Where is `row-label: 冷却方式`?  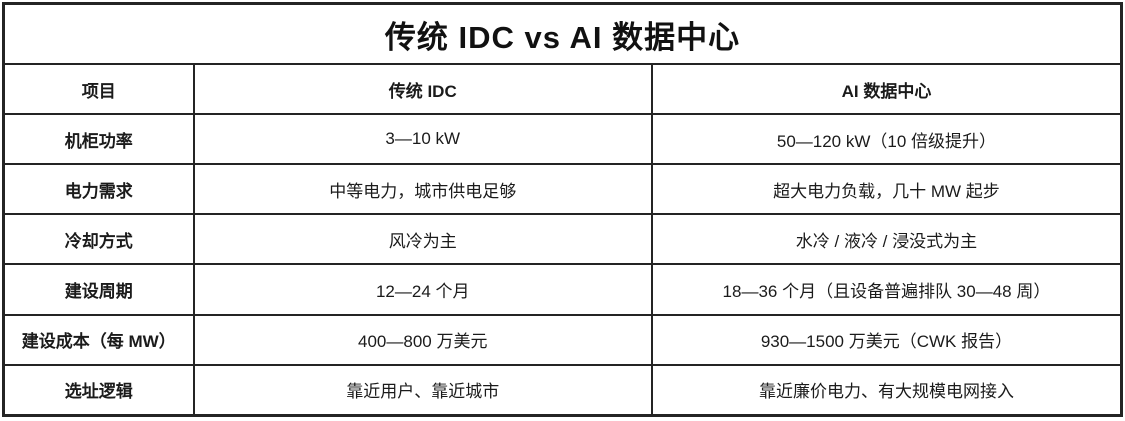
row-label: 冷却方式 is located at coordinates (98, 239).